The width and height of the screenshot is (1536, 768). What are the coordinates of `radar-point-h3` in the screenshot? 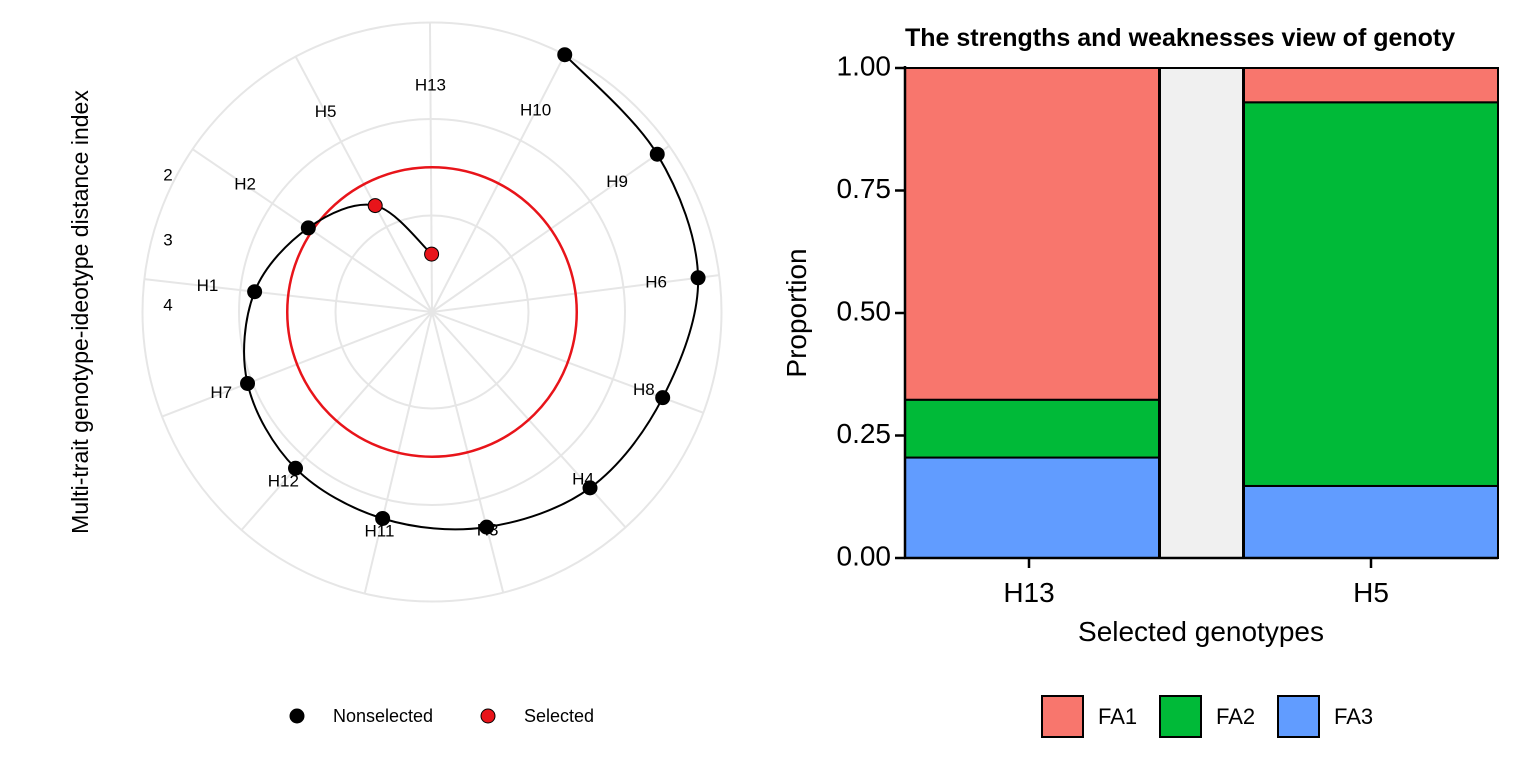 It's located at (487, 527).